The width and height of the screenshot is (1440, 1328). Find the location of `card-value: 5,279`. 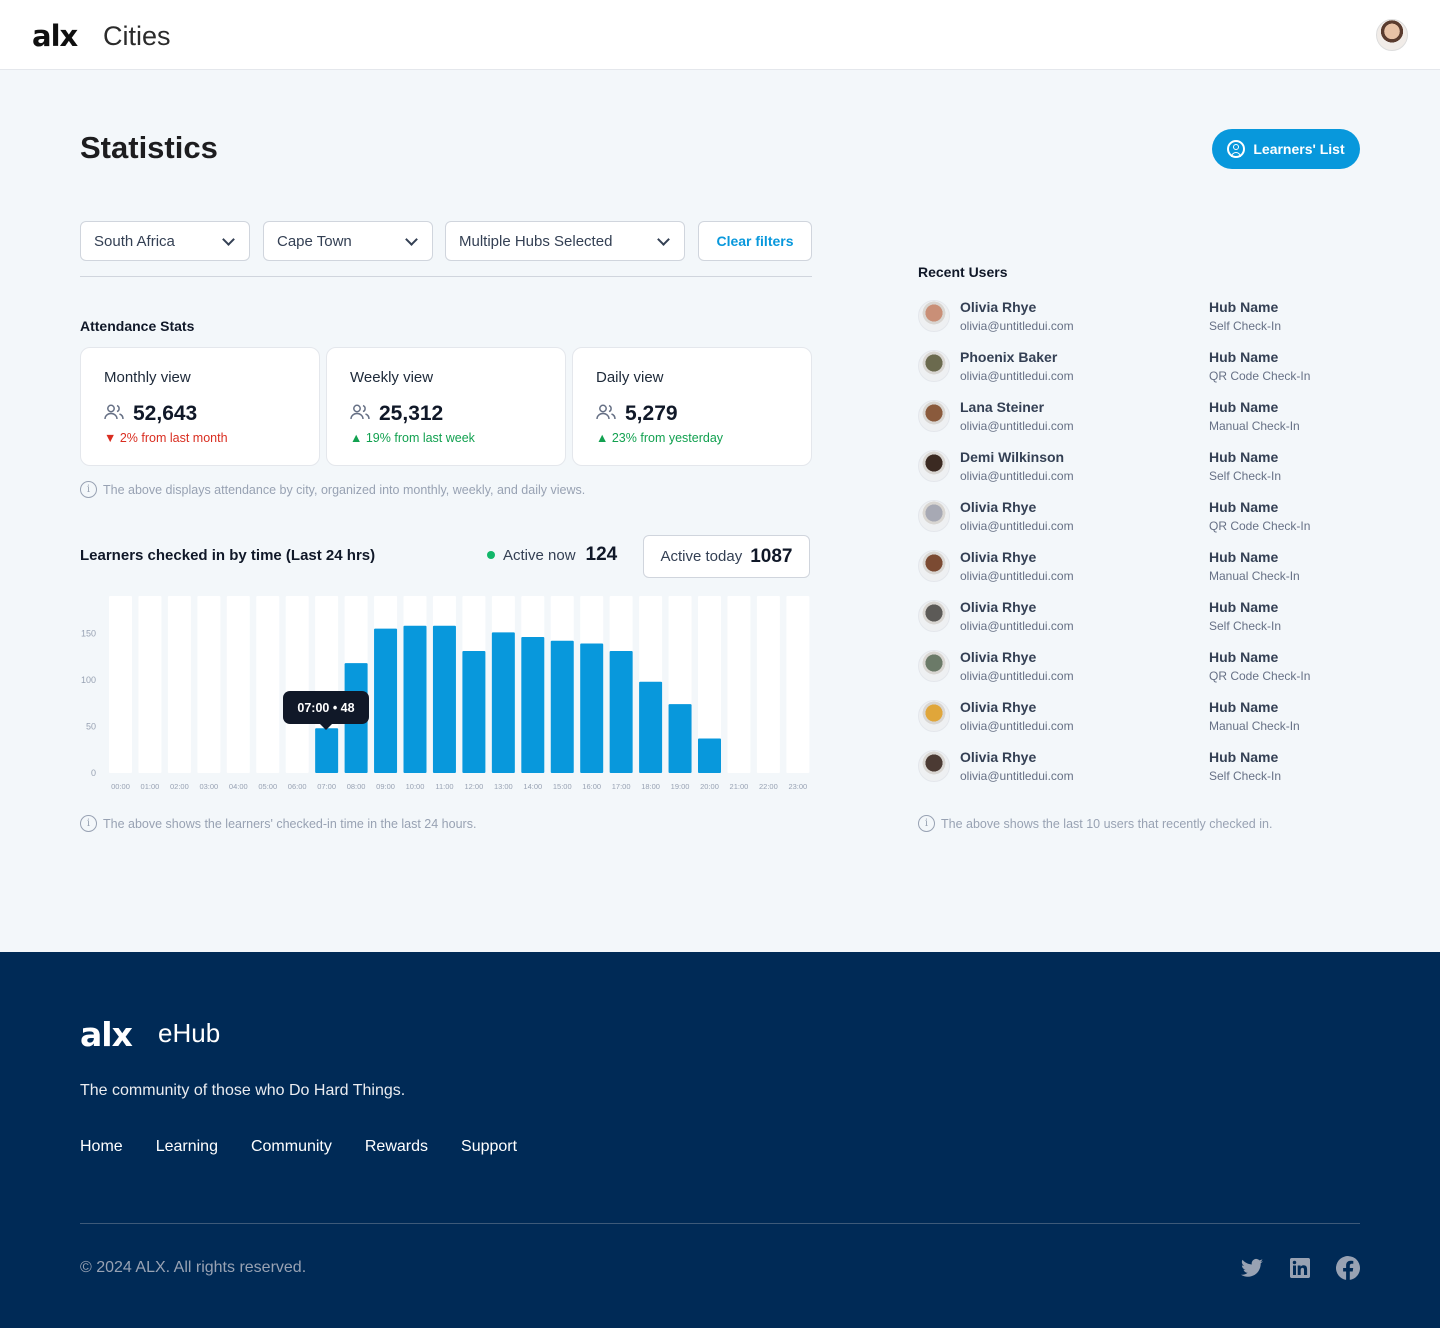

card-value: 5,279 is located at coordinates (651, 413).